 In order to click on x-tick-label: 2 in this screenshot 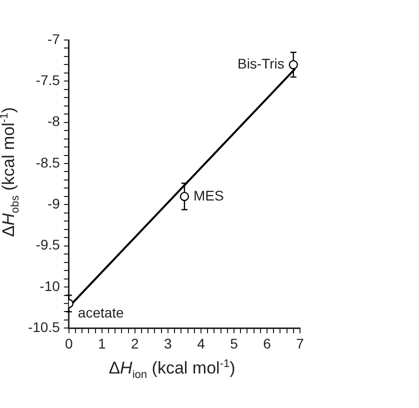, I will do `click(135, 343)`.